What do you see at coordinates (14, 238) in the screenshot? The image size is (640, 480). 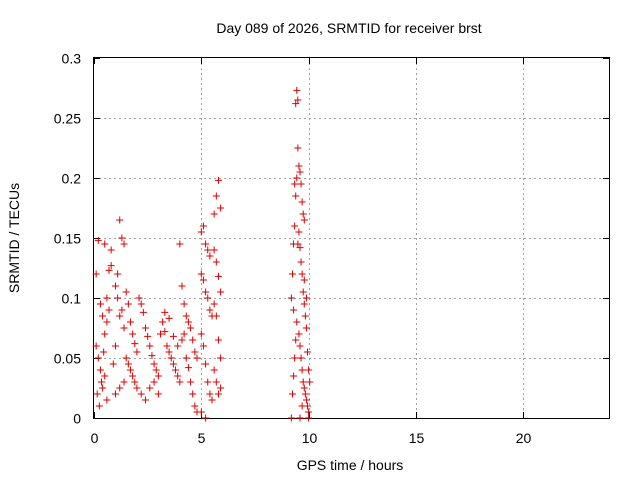 I see `y-axis-label: SRMTID / TECUs` at bounding box center [14, 238].